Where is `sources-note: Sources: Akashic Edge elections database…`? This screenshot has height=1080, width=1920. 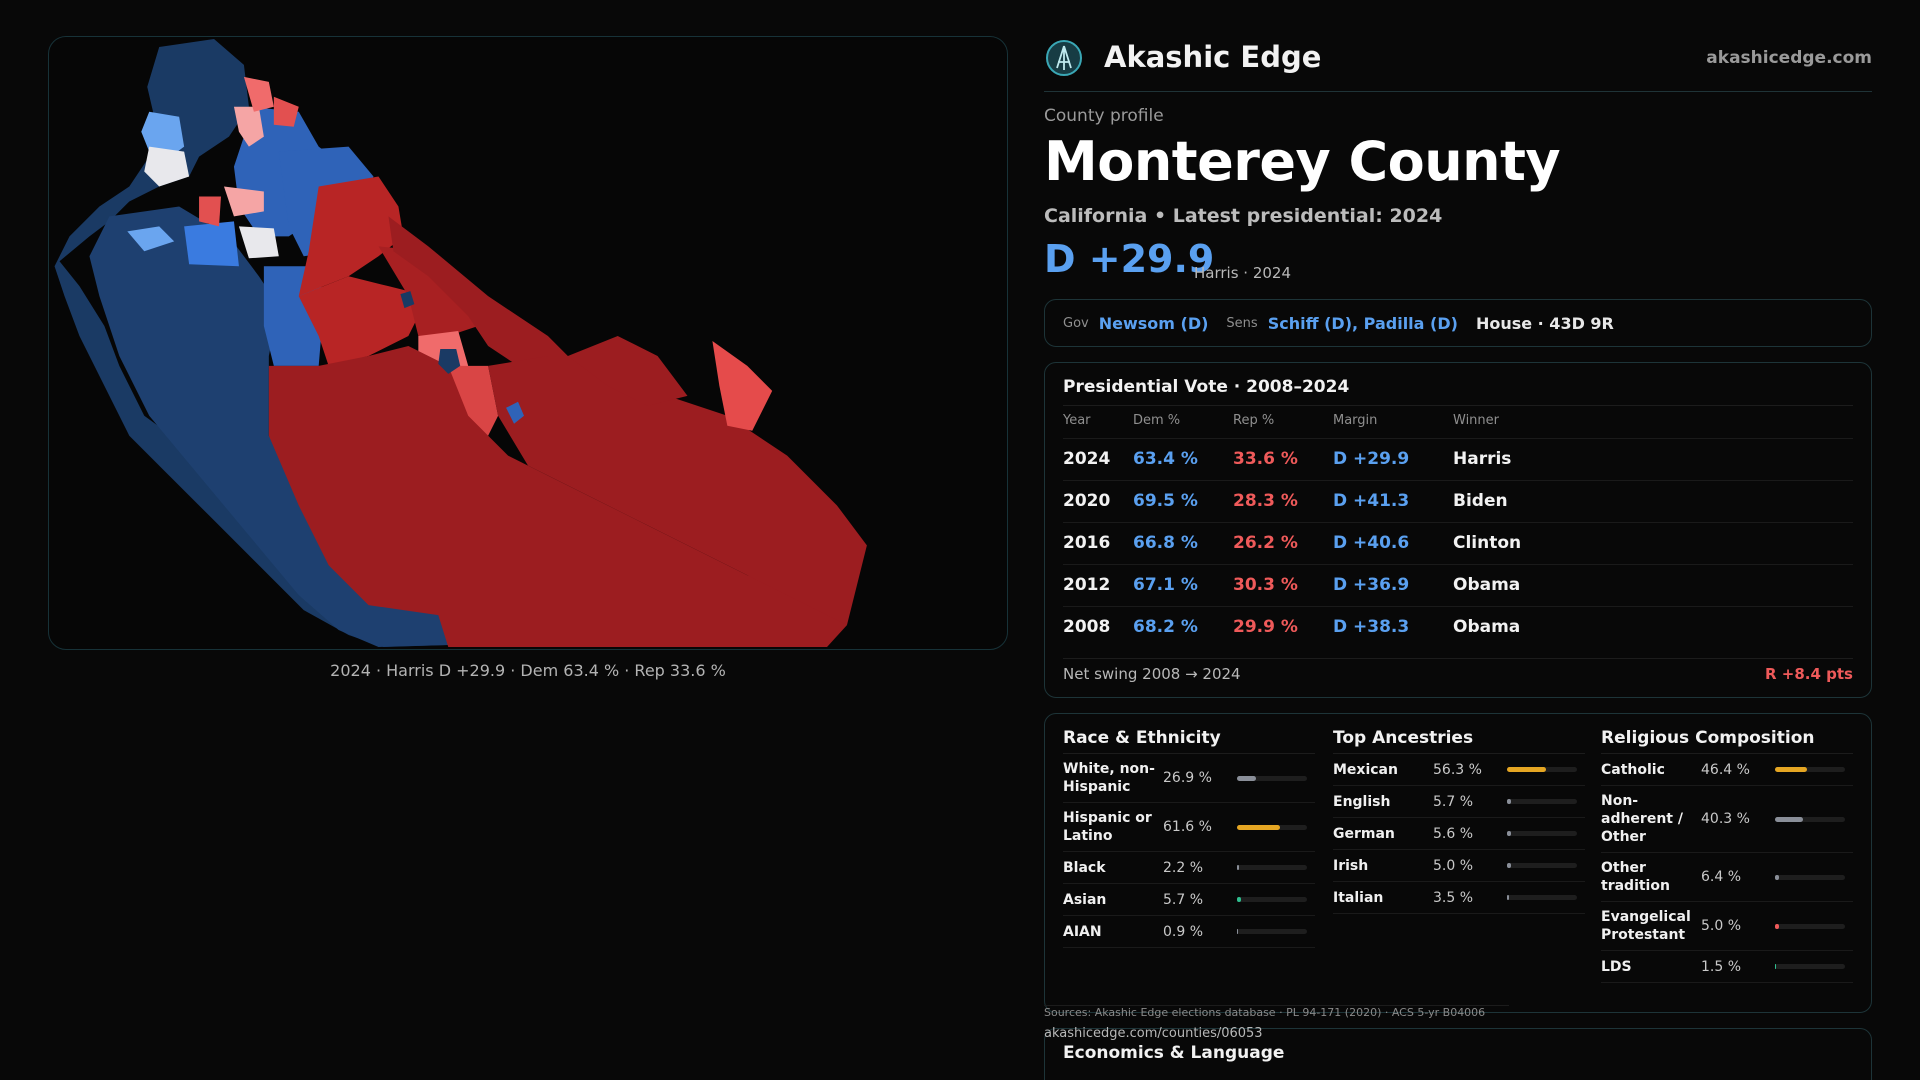 sources-note: Sources: Akashic Edge elections database… is located at coordinates (1276, 1012).